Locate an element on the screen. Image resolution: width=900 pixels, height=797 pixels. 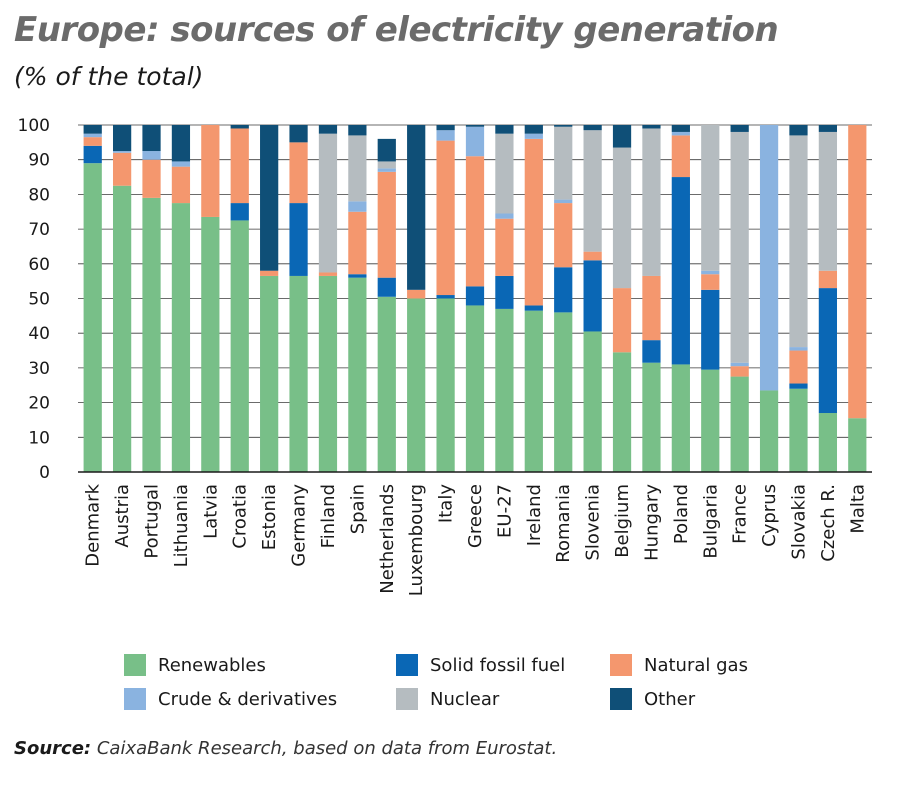
bar-eu-27-nuclear is located at coordinates (504, 173).